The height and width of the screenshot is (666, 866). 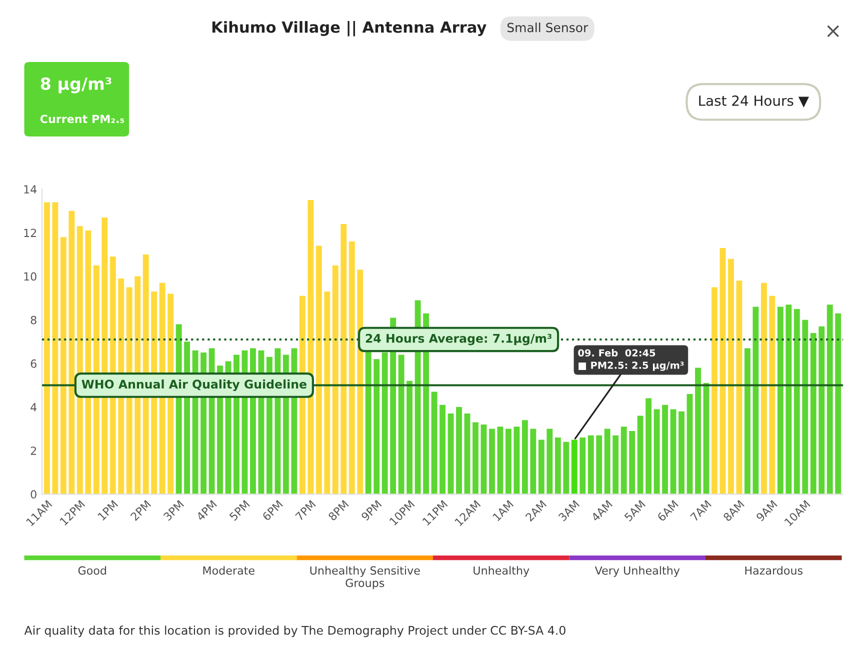 What do you see at coordinates (76, 85) in the screenshot?
I see `text: 8 µg/m³` at bounding box center [76, 85].